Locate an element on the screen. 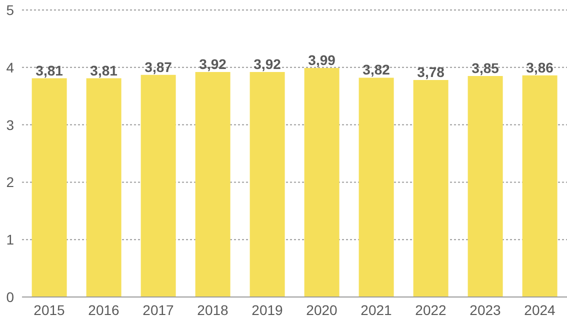 Image resolution: width=567 pixels, height=324 pixels. data-label: 3,82 is located at coordinates (376, 70).